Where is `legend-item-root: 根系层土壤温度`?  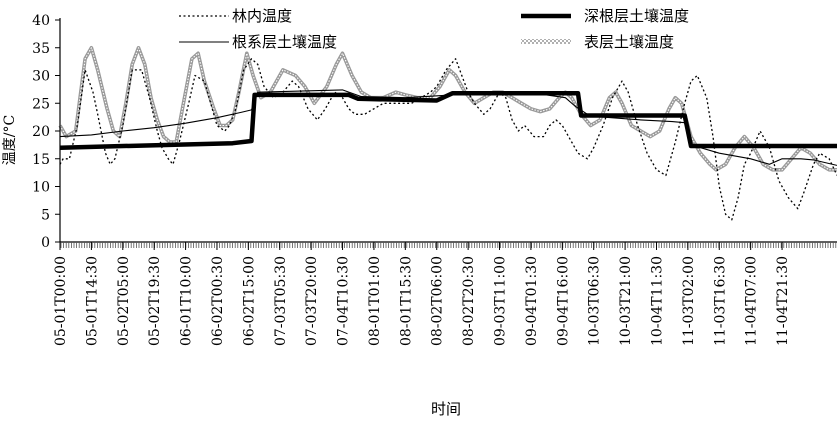
legend-item-root: 根系层土壤温度 is located at coordinates (258, 42).